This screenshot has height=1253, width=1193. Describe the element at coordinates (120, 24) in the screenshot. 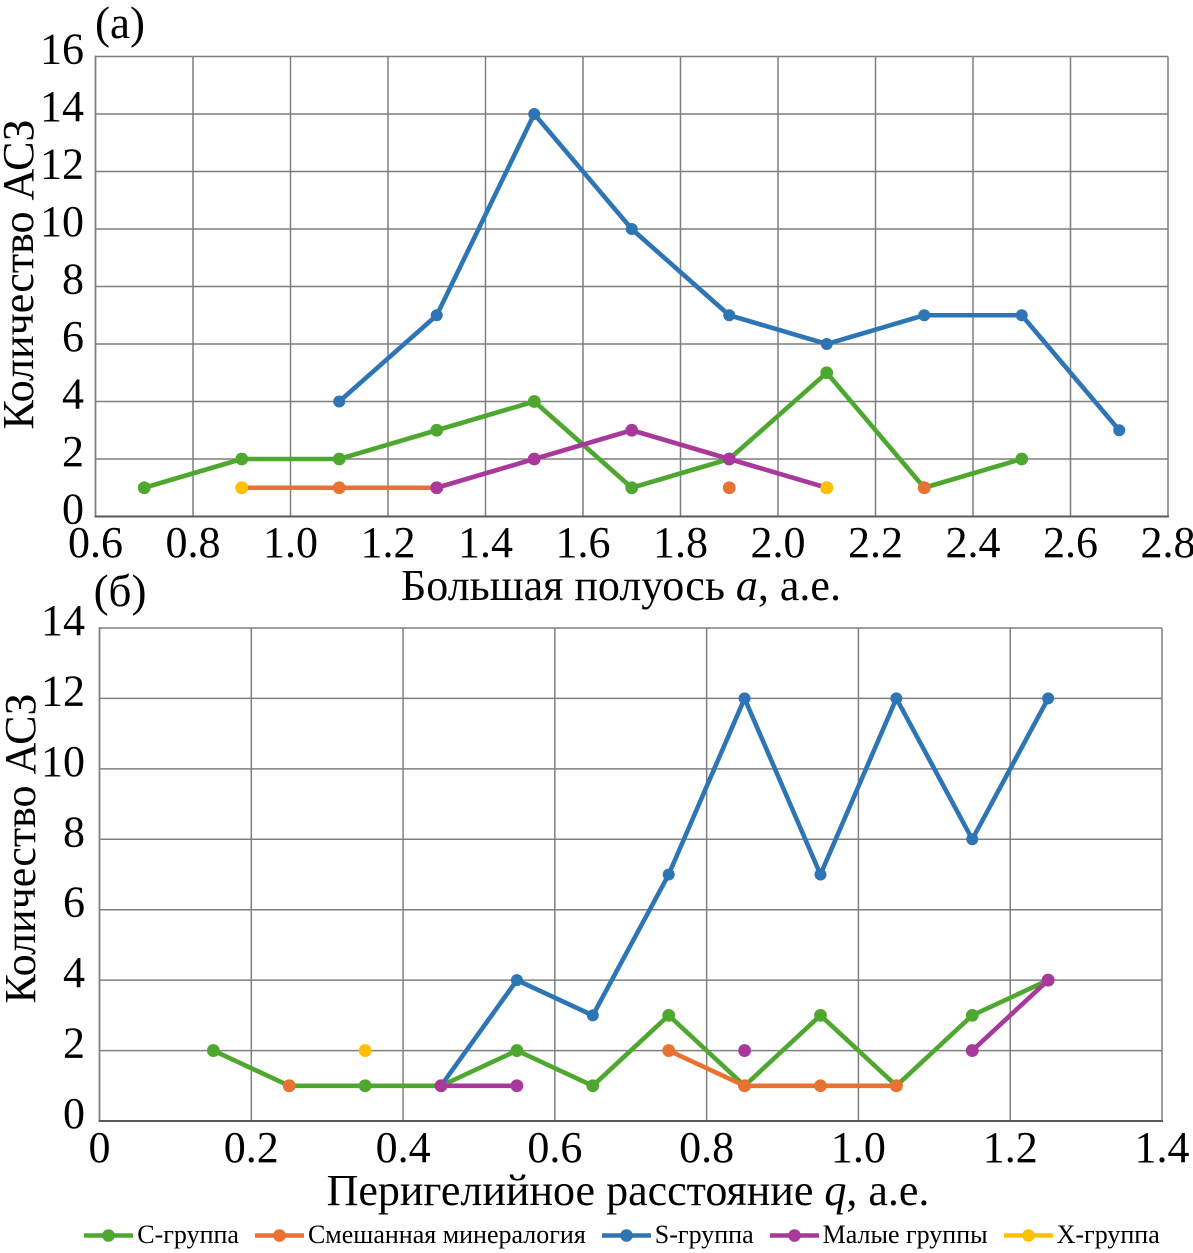

I see `panel-letter: (a)` at that location.